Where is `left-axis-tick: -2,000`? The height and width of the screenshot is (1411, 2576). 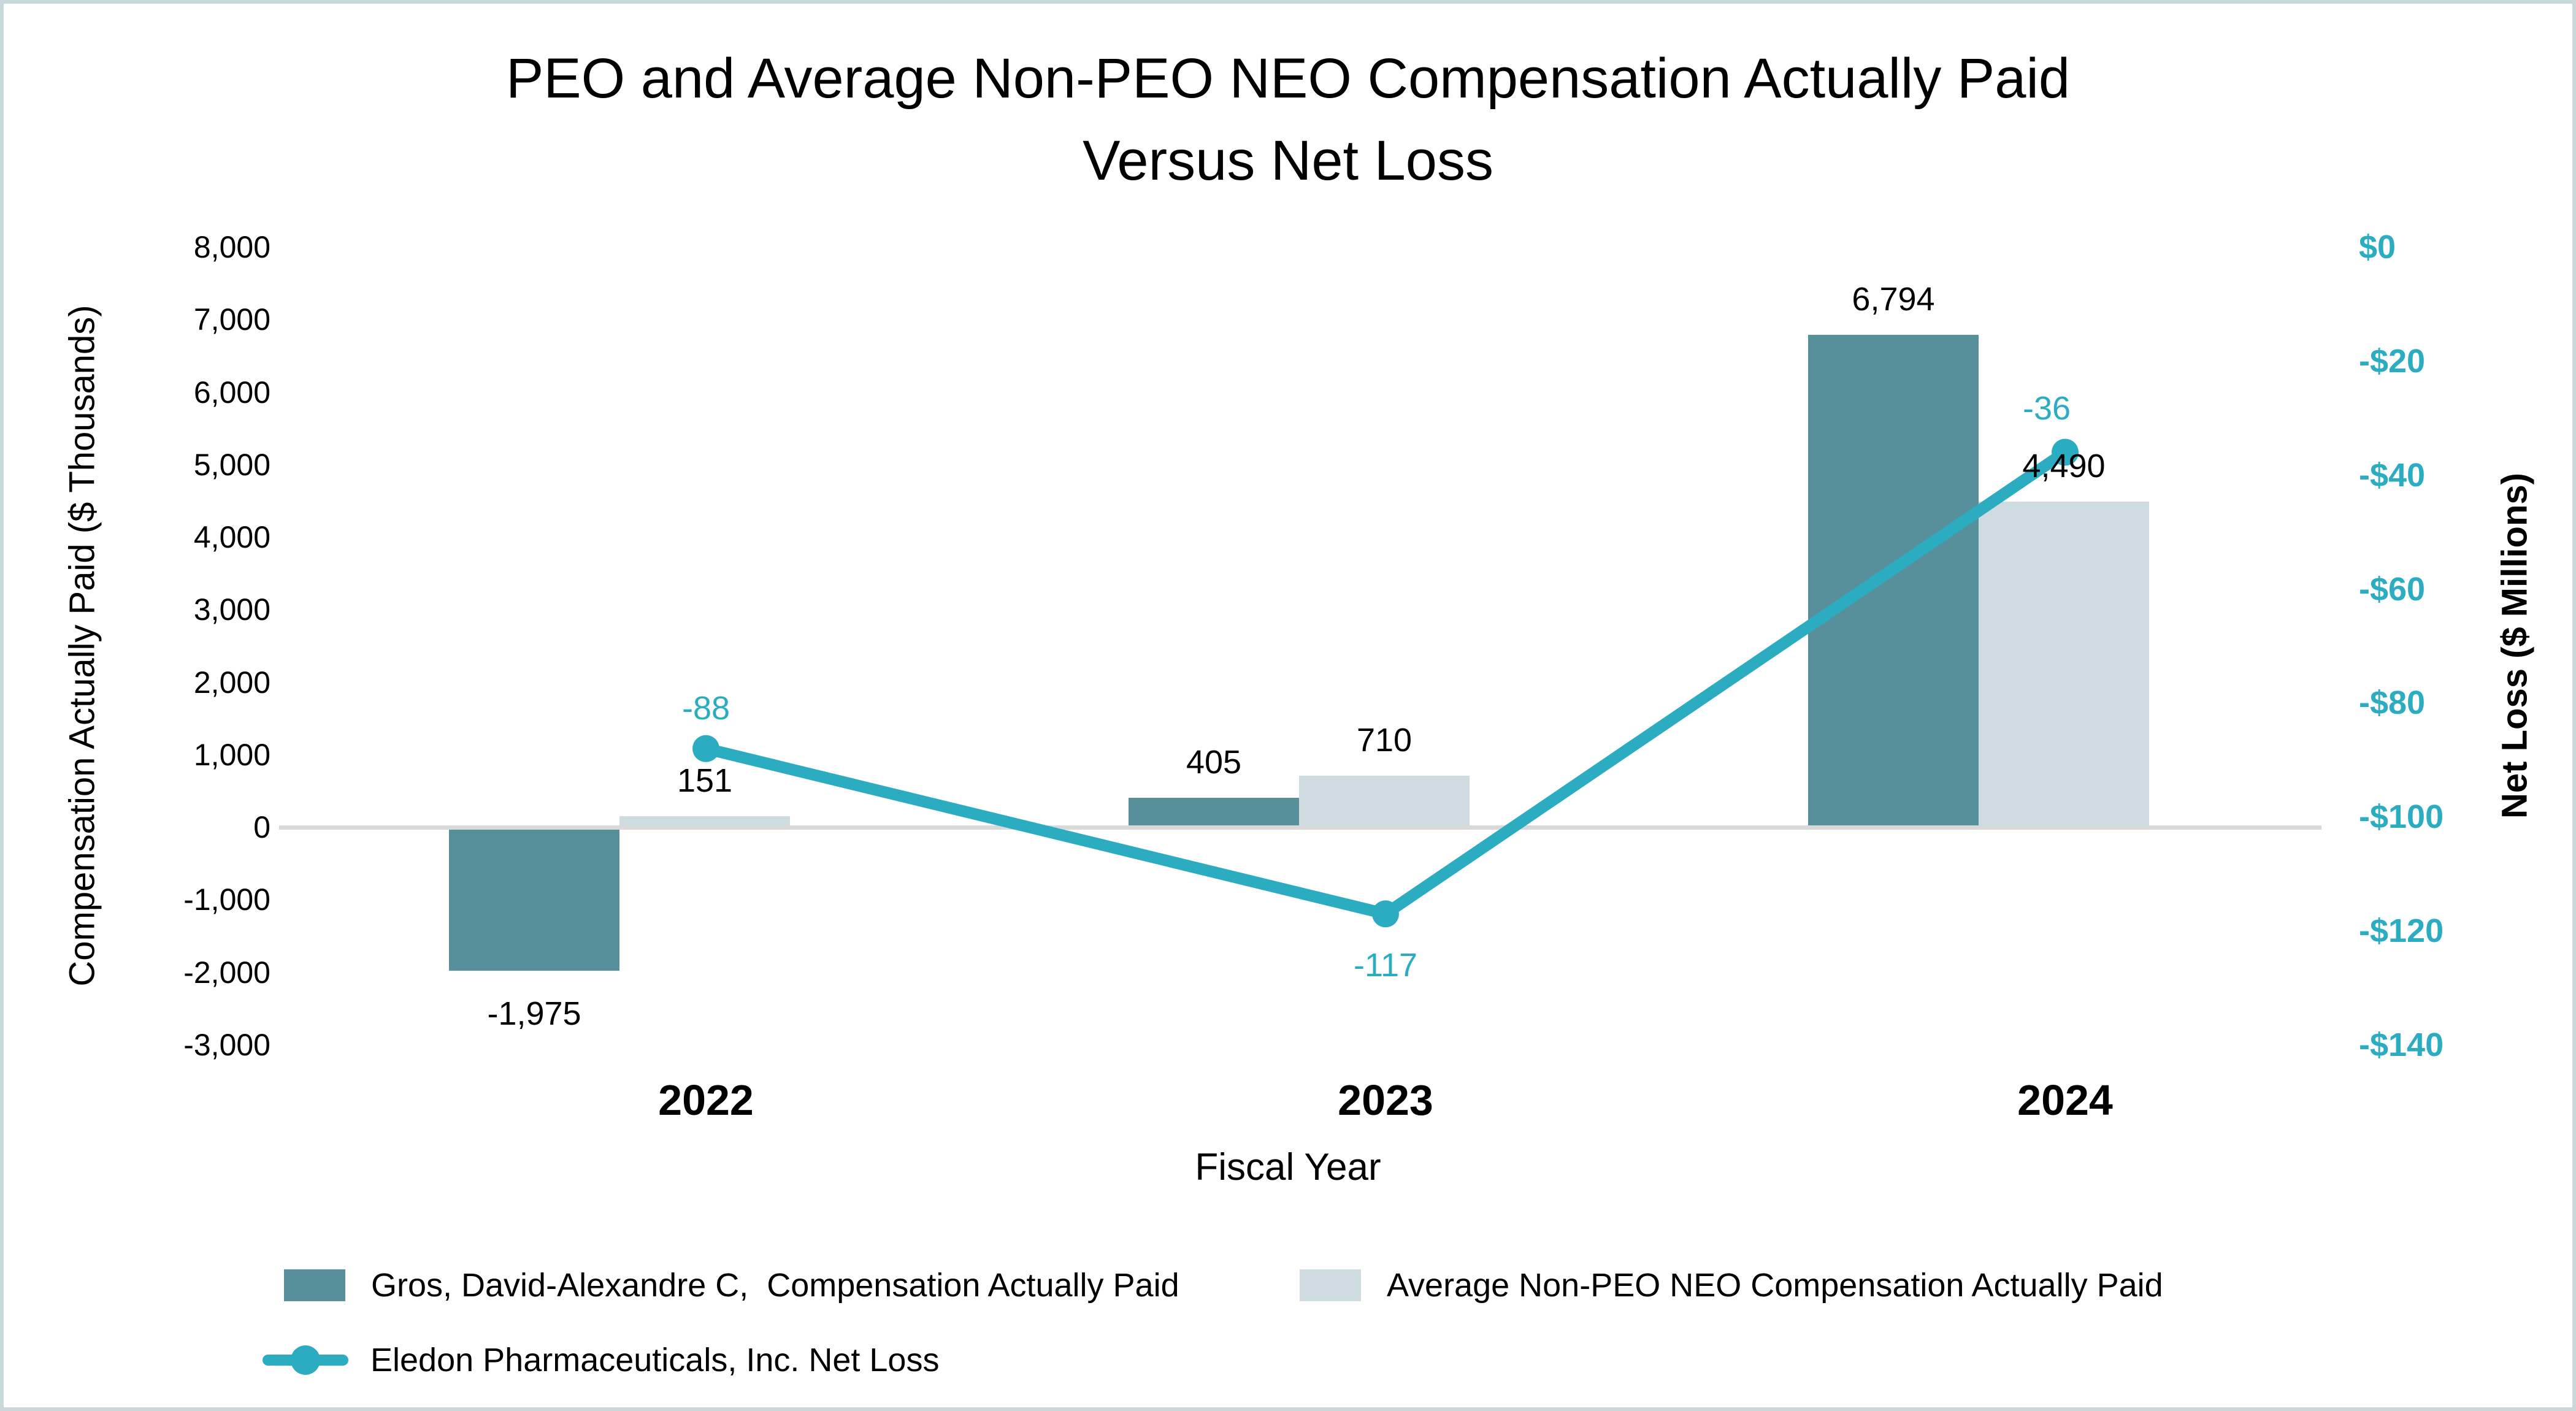
left-axis-tick: -2,000 is located at coordinates (226, 972).